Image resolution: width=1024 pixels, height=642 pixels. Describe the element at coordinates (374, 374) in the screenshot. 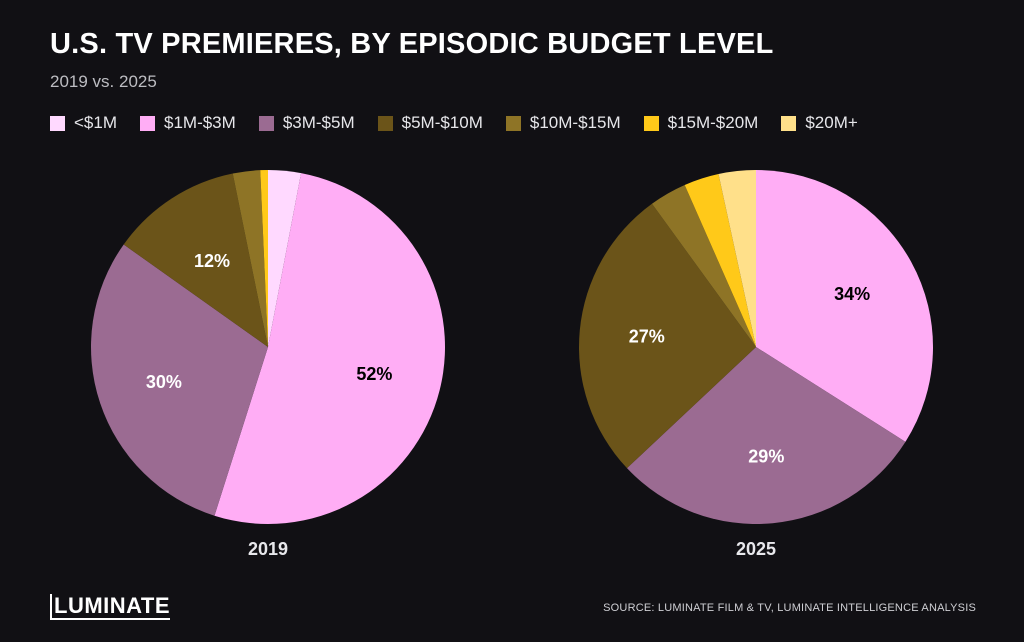

I see `data-label: 52%` at that location.